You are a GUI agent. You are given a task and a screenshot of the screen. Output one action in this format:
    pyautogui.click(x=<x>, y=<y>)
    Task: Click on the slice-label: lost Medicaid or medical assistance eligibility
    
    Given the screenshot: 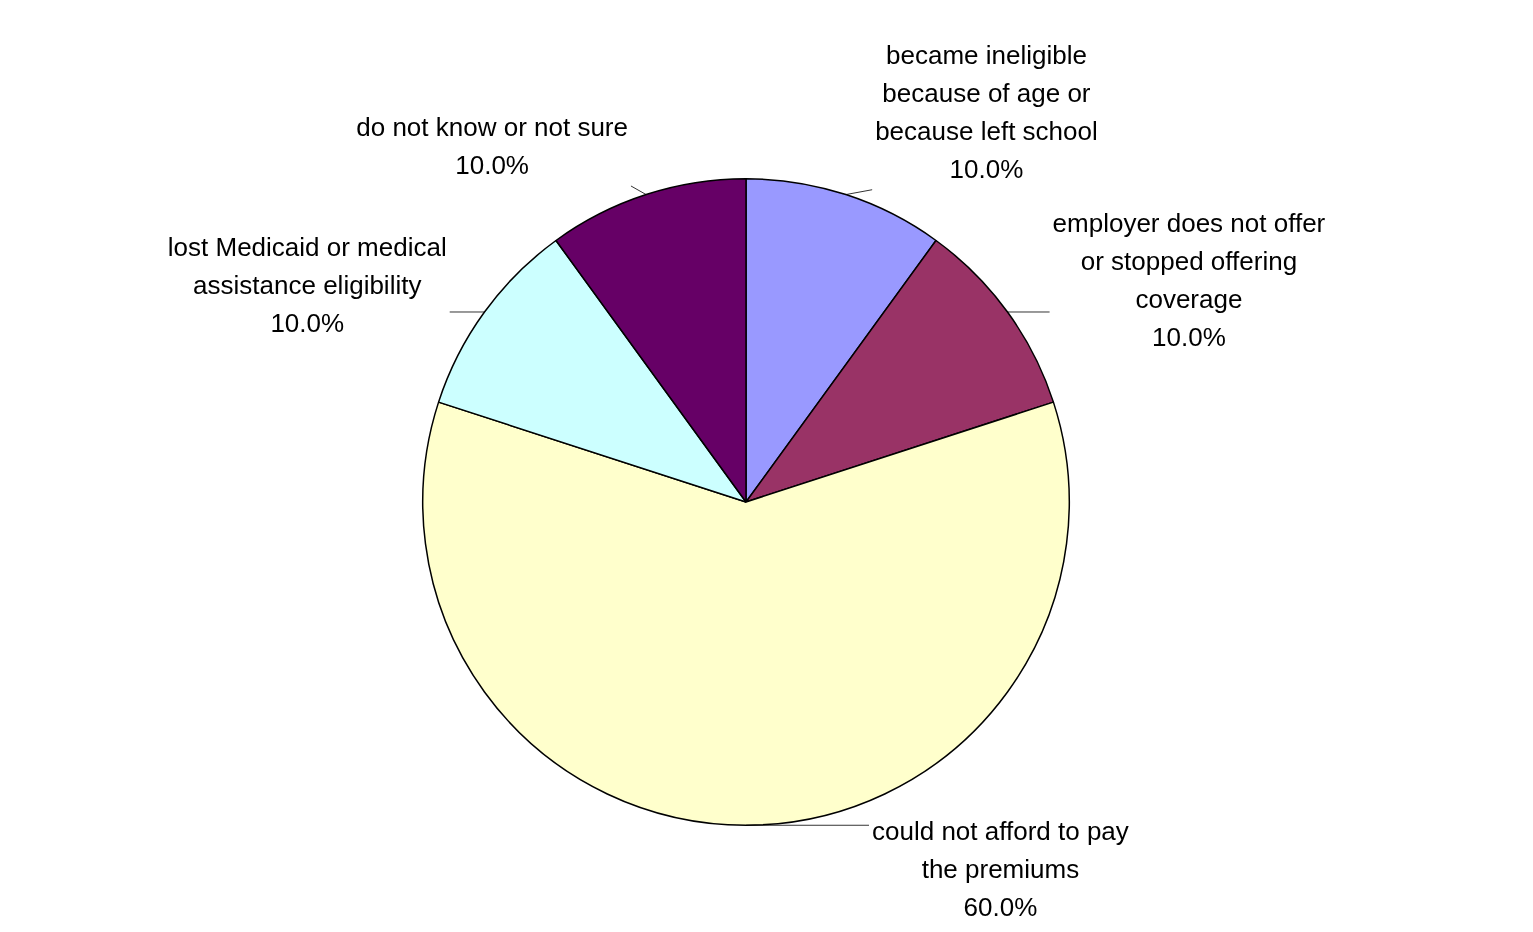 What is the action you would take?
    pyautogui.click(x=307, y=265)
    